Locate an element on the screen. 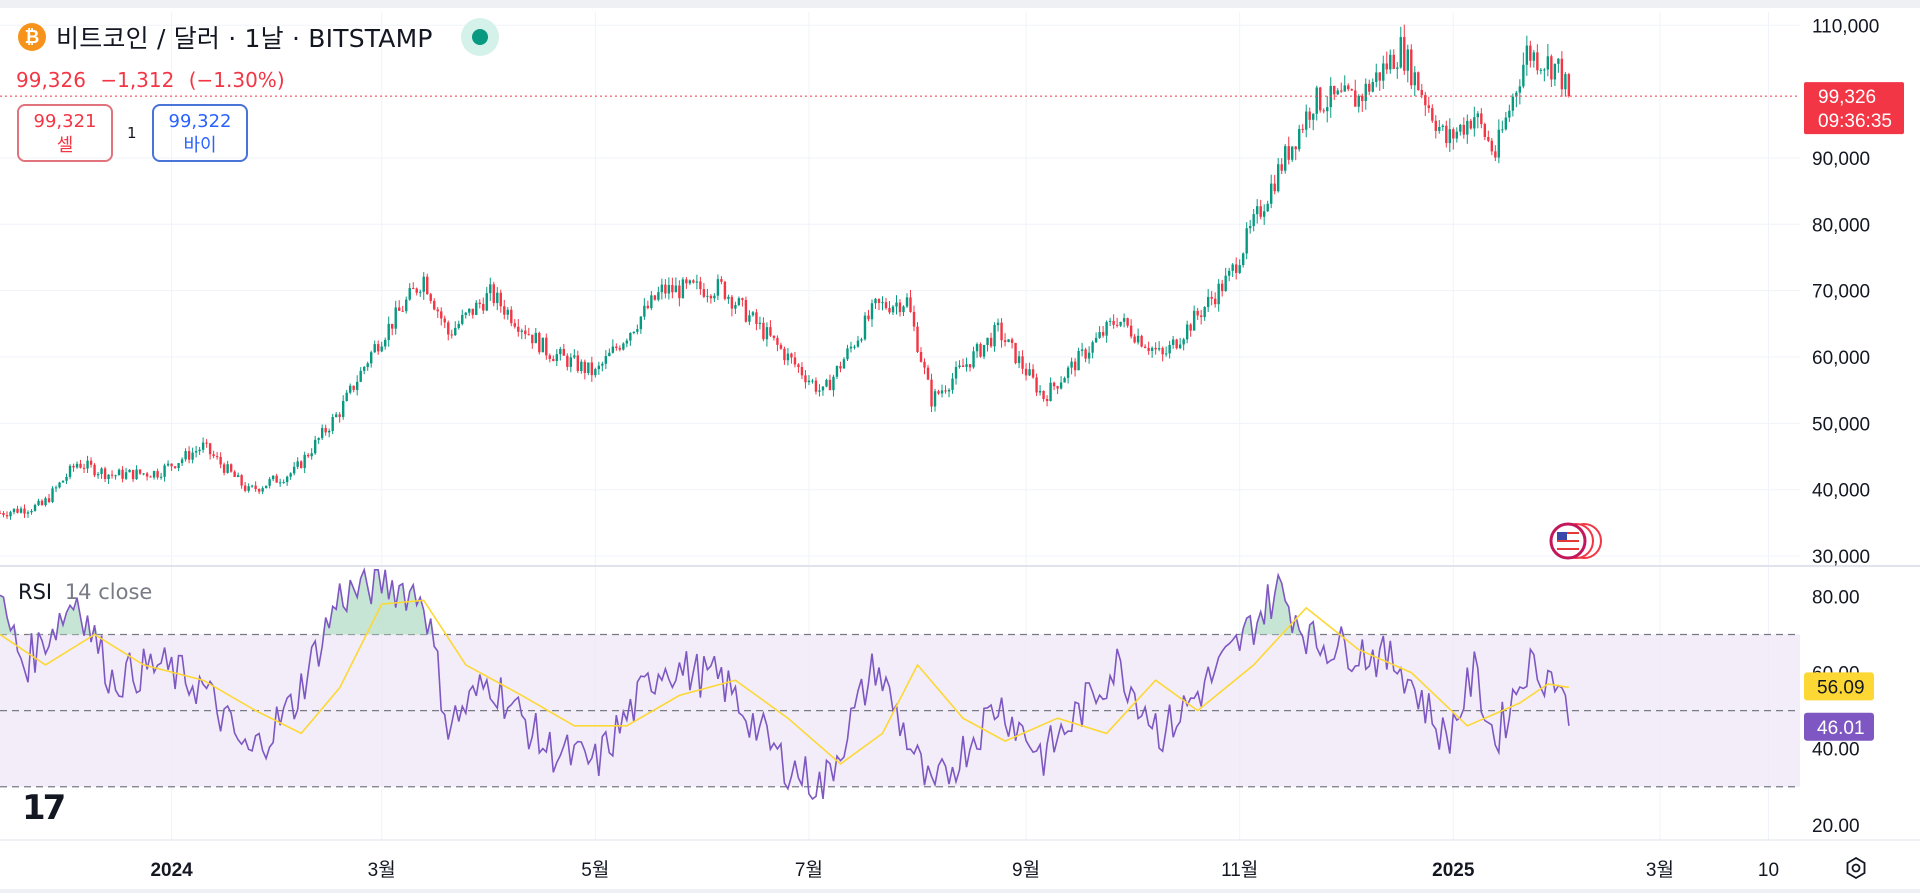  symbol-legend: ₿ 비트코인 / 달러 · 1날 · BITSTAMP is located at coordinates (258, 37).